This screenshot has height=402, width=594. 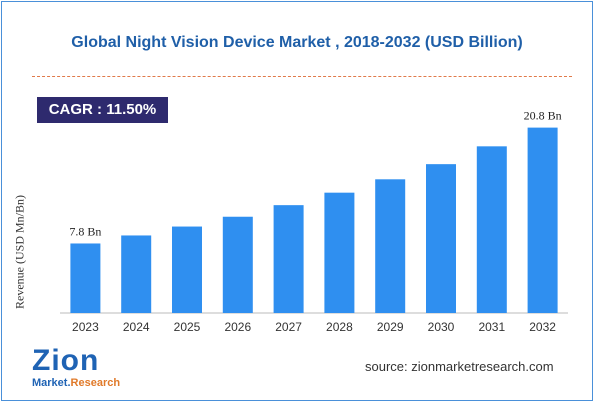 I want to click on bar-2027, so click(x=288, y=259).